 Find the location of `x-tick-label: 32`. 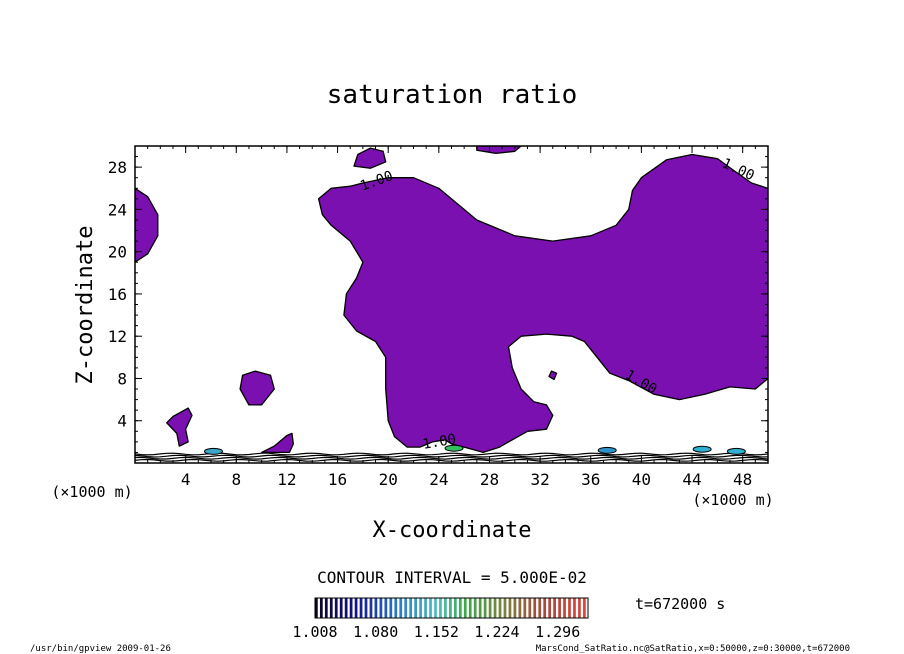

x-tick-label: 32 is located at coordinates (539, 479).